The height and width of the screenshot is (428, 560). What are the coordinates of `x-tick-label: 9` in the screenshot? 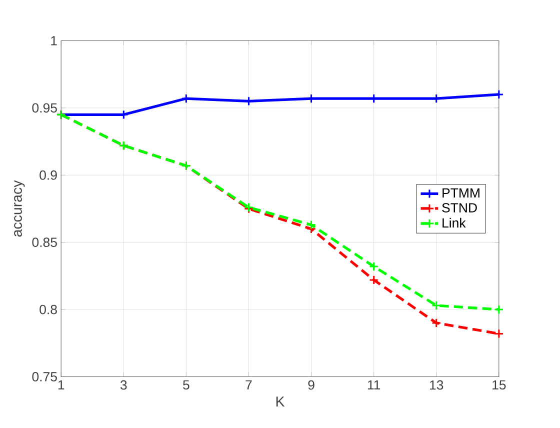 It's located at (311, 385).